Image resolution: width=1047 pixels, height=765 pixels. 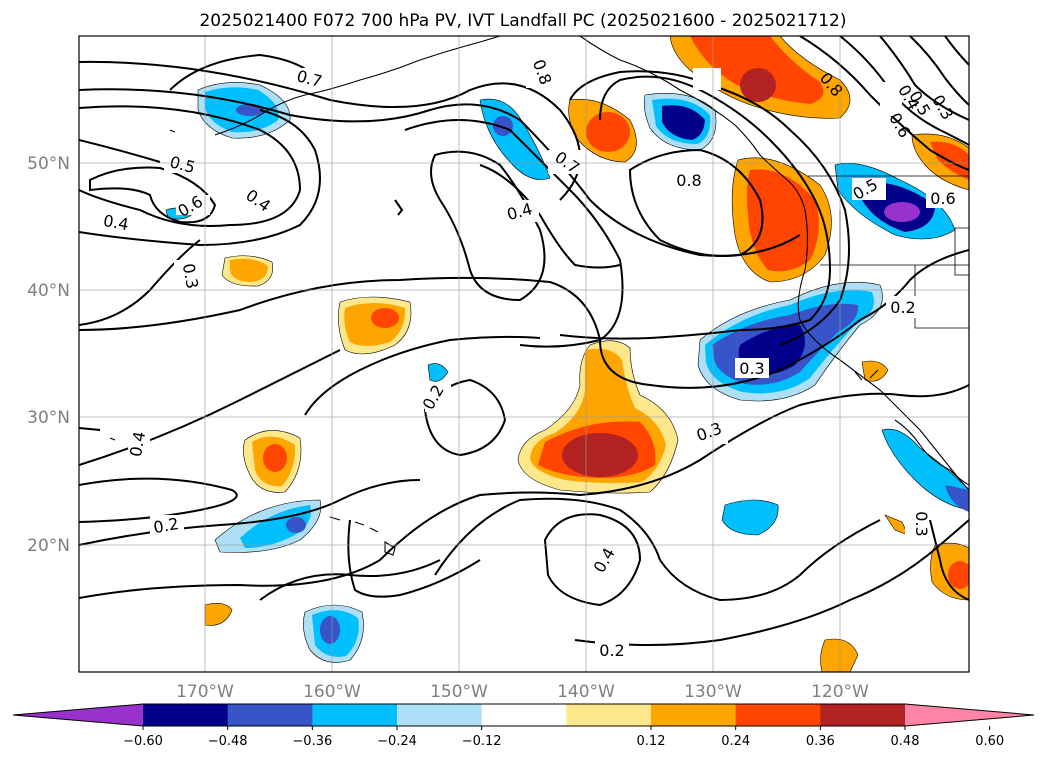 I want to click on colorbar-tick-label: −0.48, so click(x=228, y=741).